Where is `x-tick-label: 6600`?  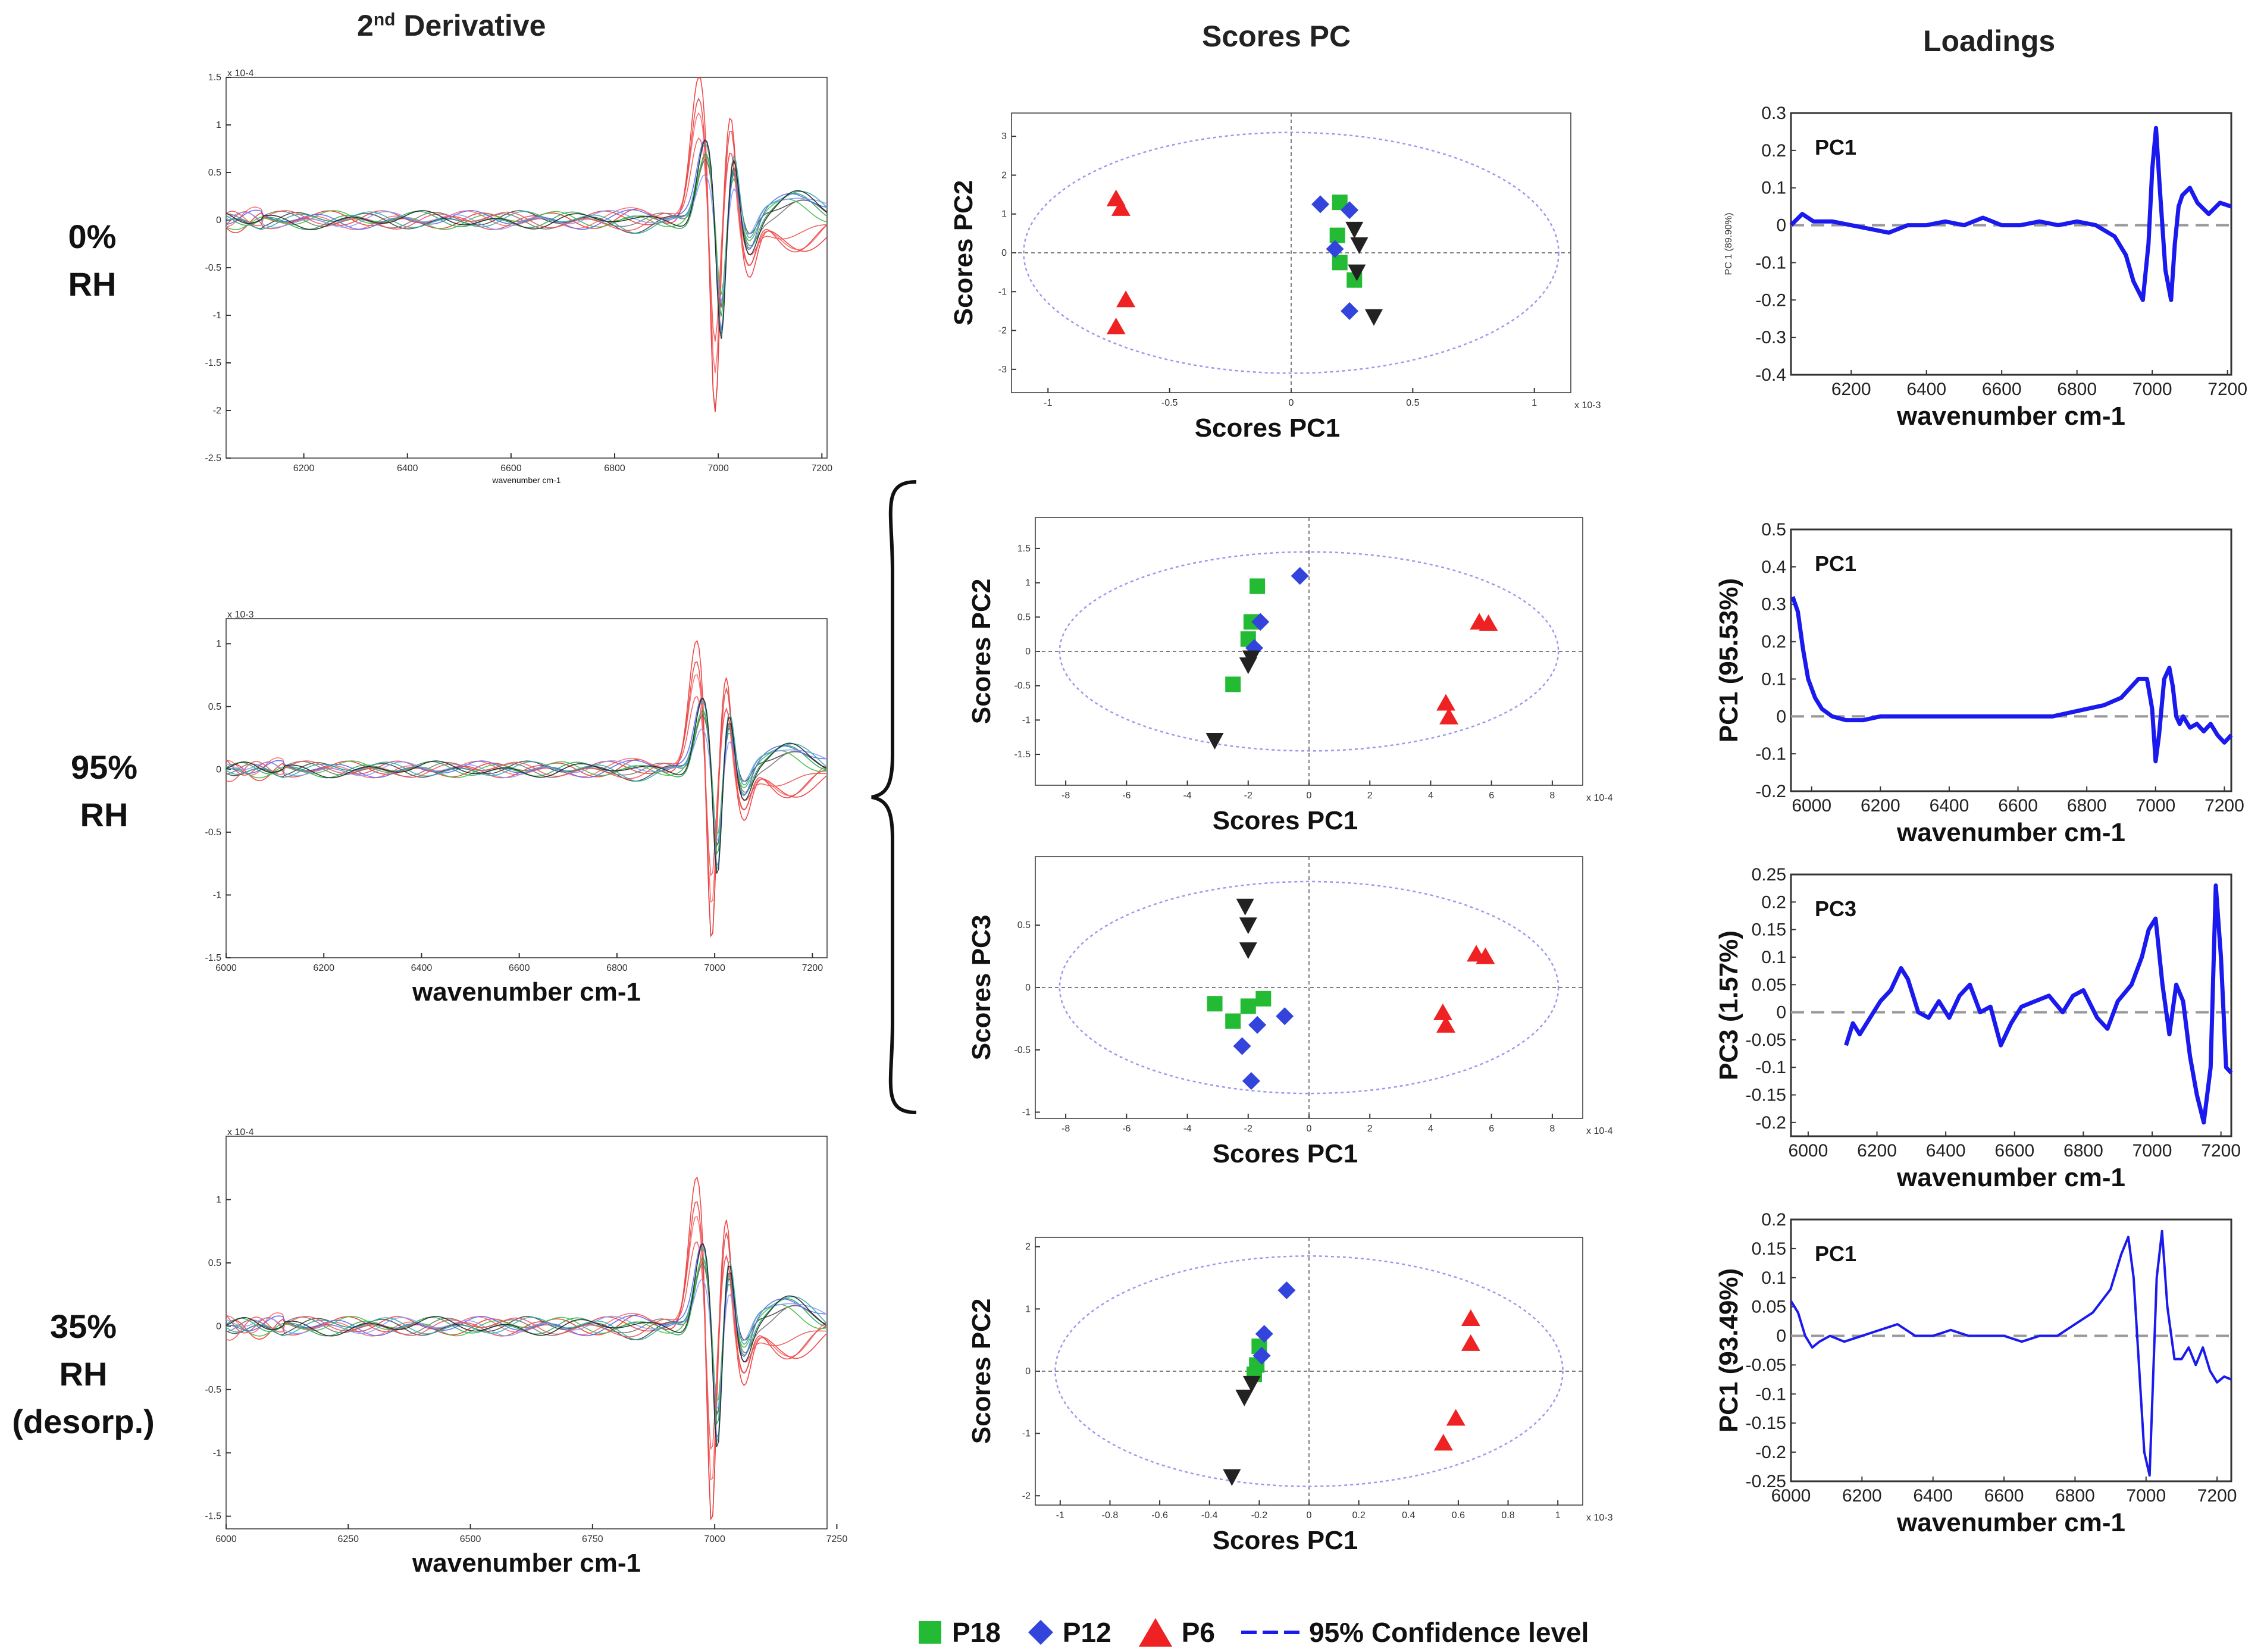
x-tick-label: 6600 is located at coordinates (2014, 1151).